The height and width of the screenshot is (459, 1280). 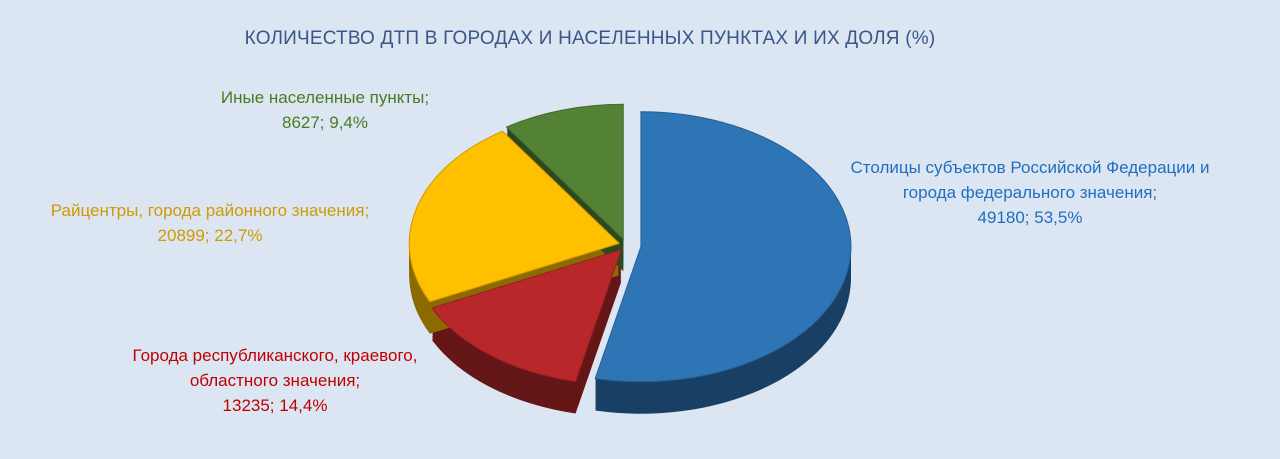 I want to click on value-label: 8627; 9,4%, so click(x=324, y=122).